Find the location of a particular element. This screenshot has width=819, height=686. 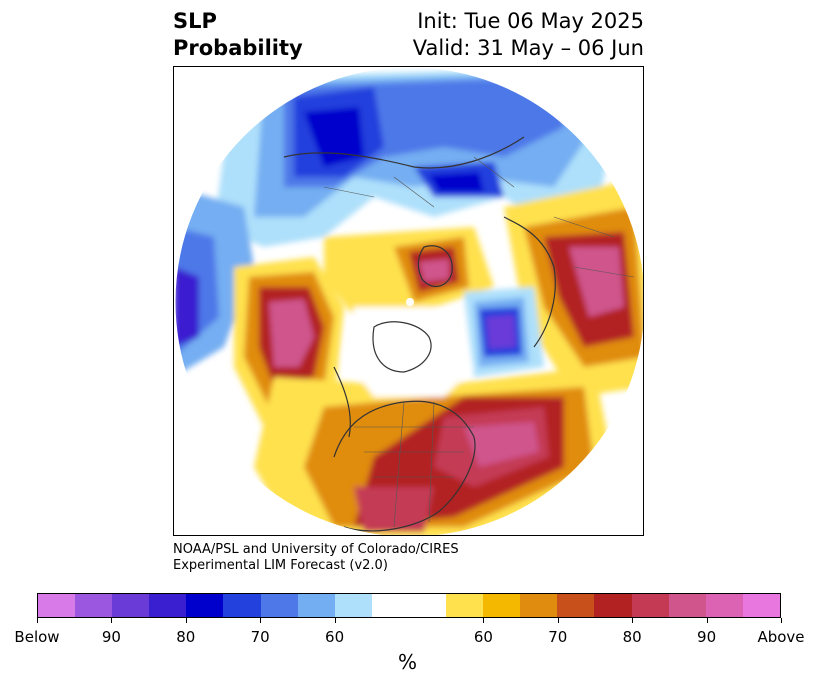

title-type: Probability is located at coordinates (238, 48).